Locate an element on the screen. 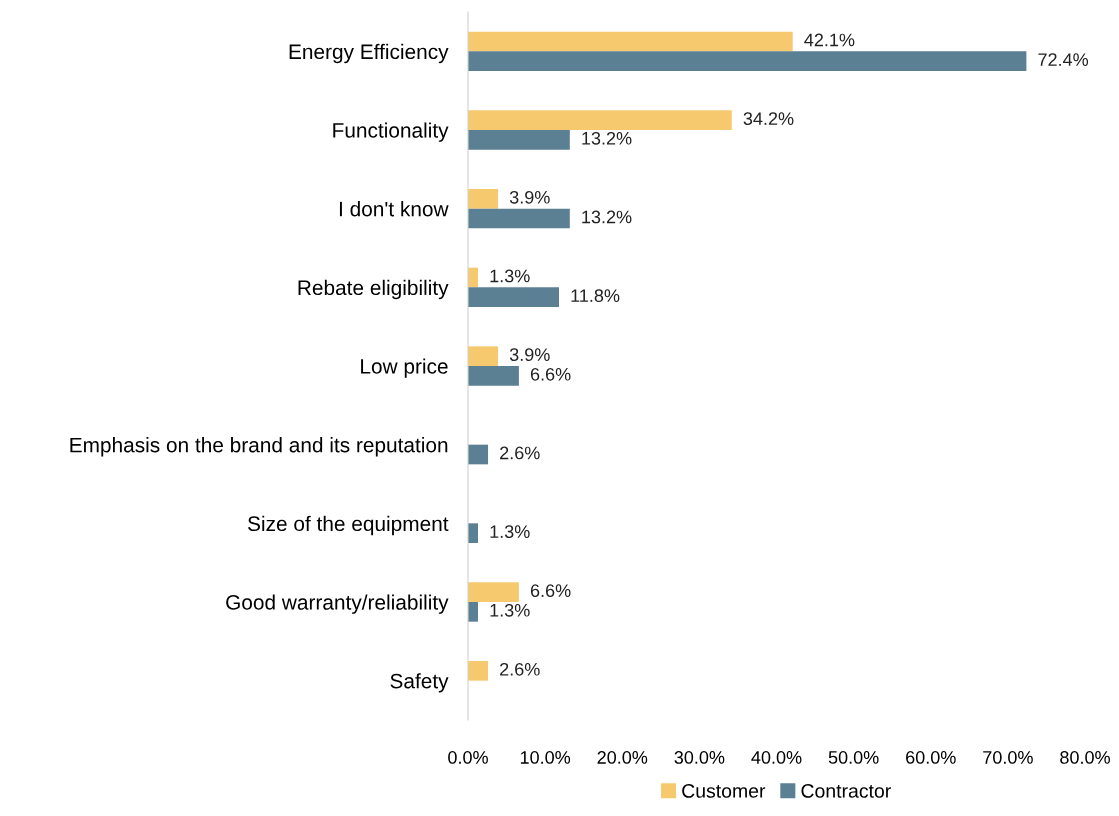 The height and width of the screenshot is (816, 1119). y-tick-label: Low price is located at coordinates (404, 368).